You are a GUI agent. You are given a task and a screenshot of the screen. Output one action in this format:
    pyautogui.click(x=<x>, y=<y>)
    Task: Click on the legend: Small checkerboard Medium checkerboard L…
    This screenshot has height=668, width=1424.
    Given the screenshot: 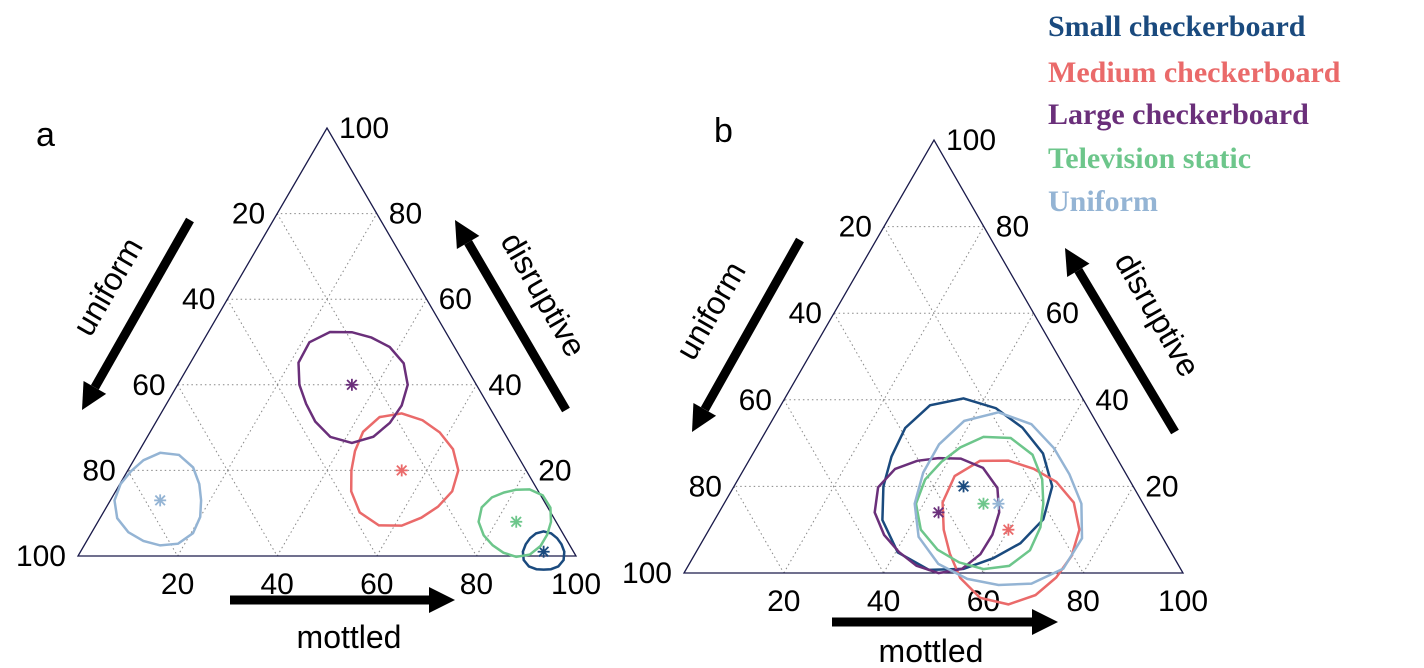 What is the action you would take?
    pyautogui.click(x=1194, y=114)
    